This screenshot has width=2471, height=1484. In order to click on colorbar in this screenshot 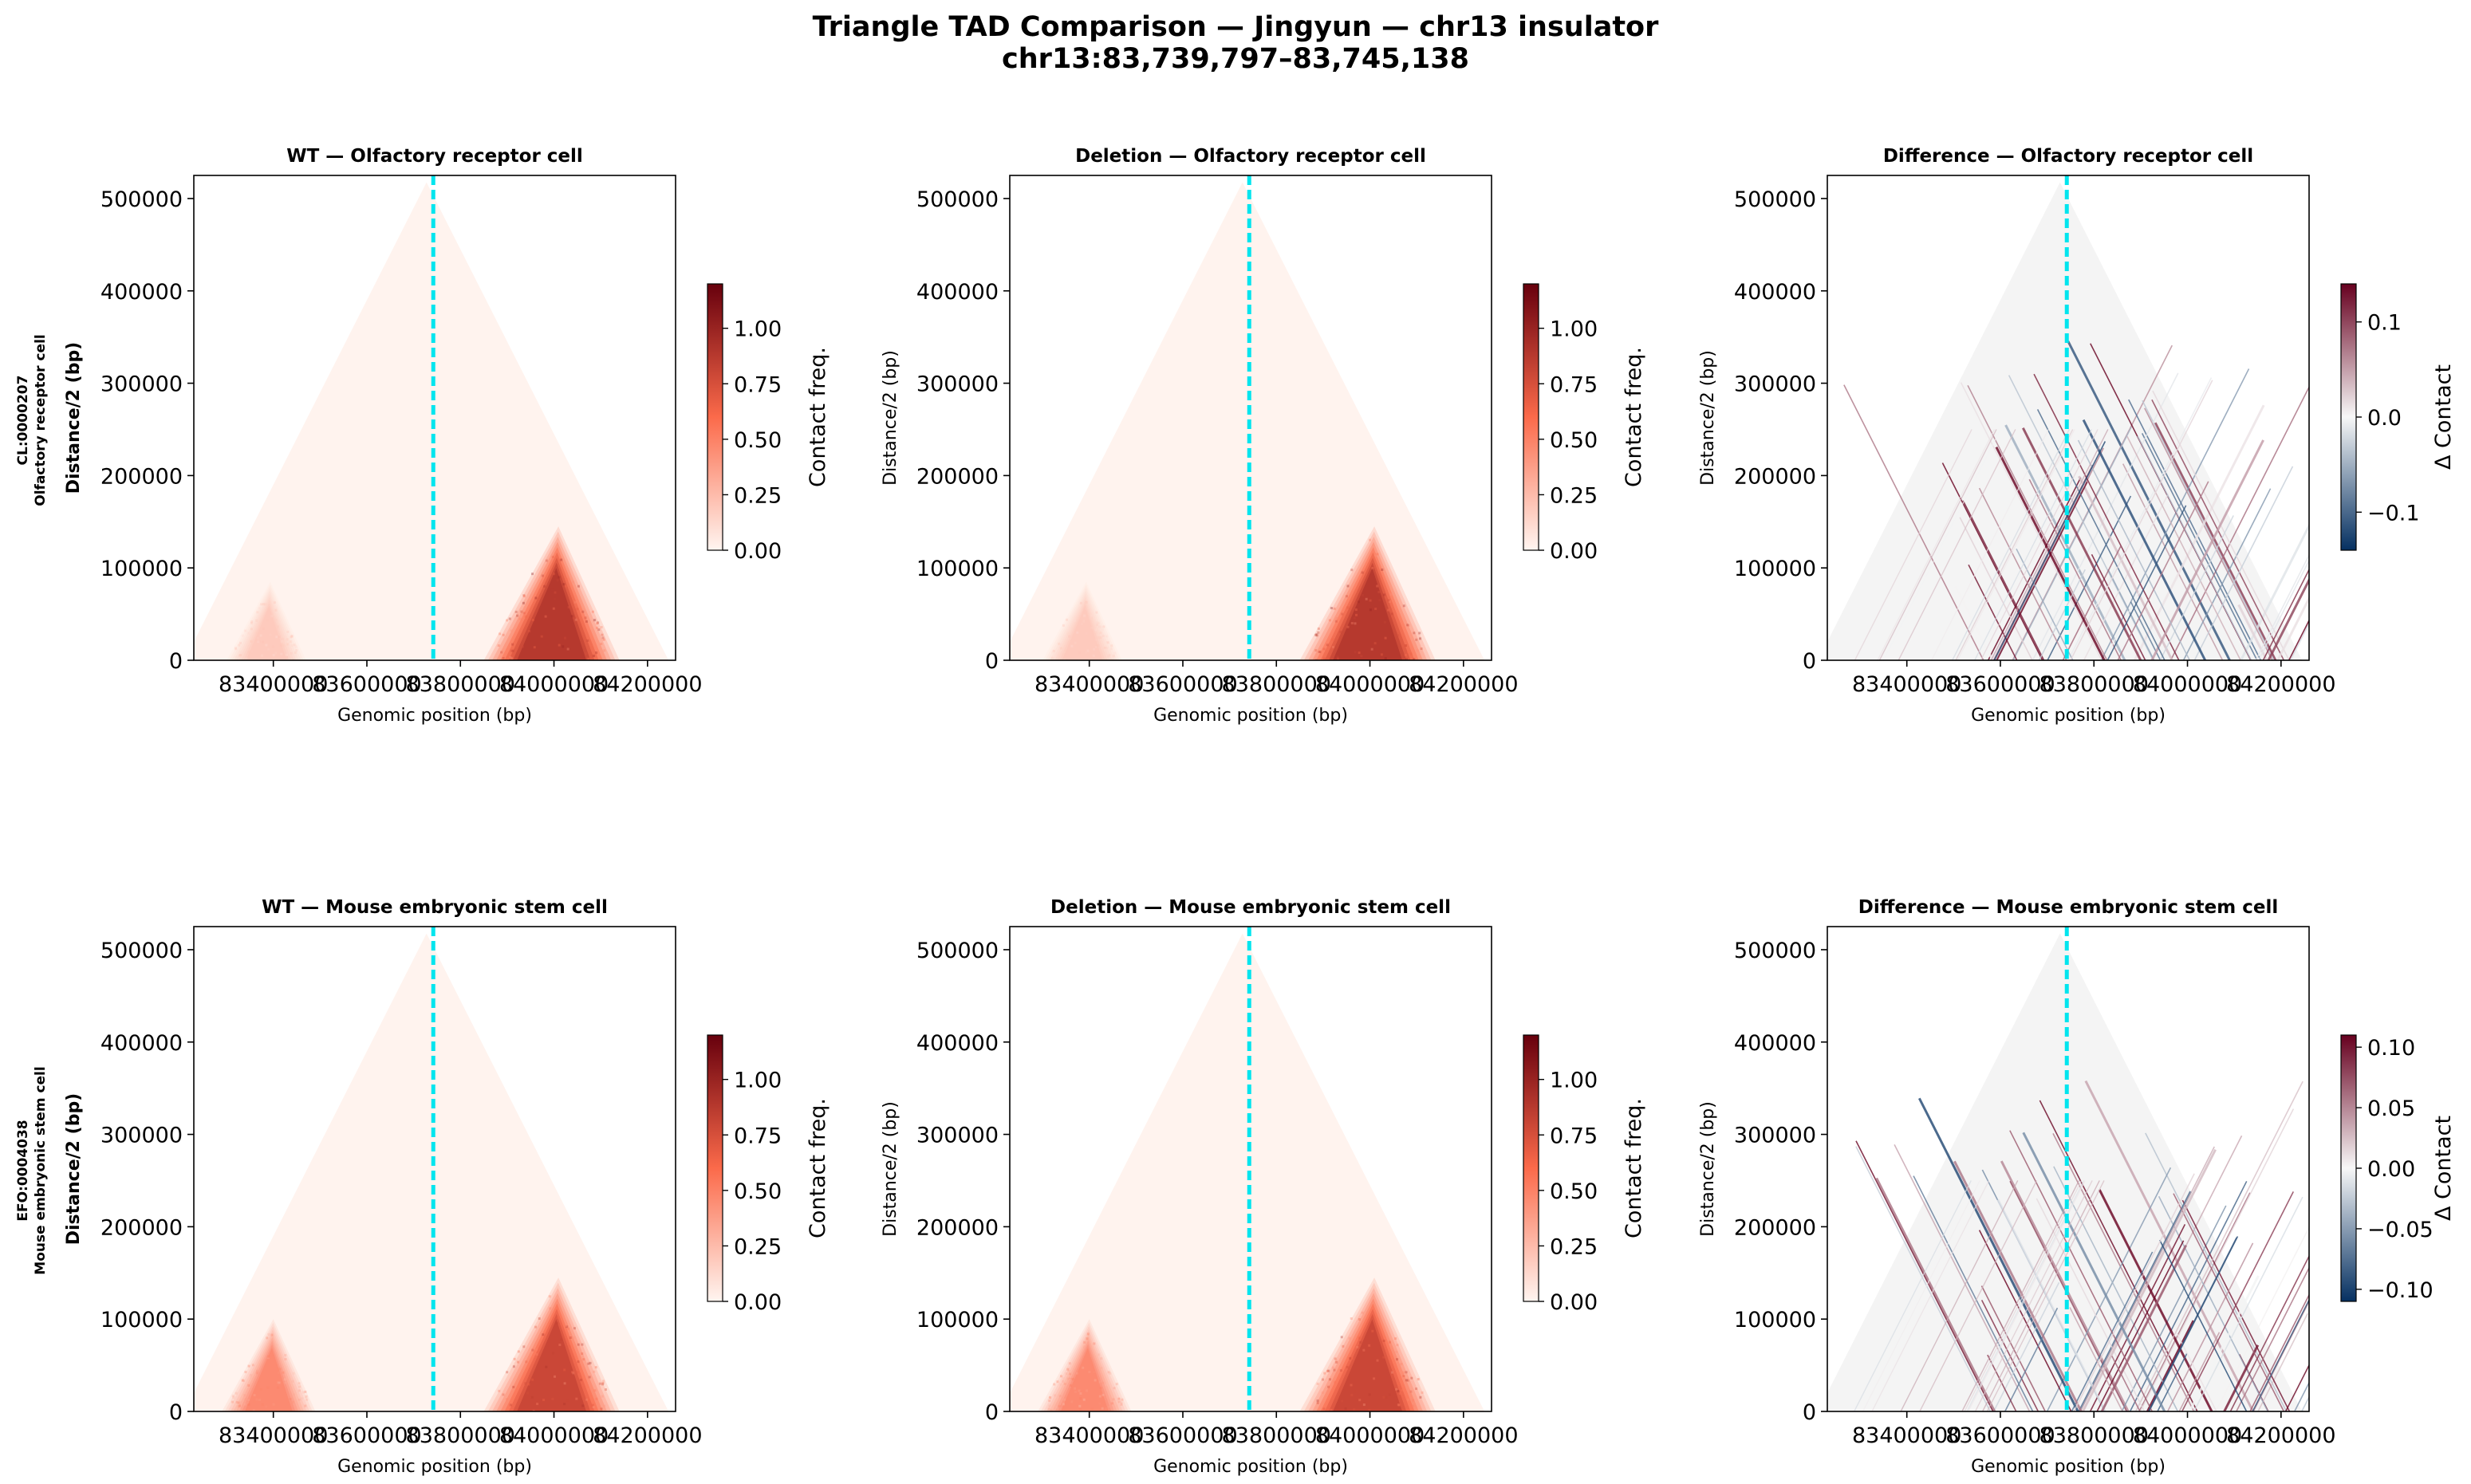, I will do `click(2348, 1168)`.